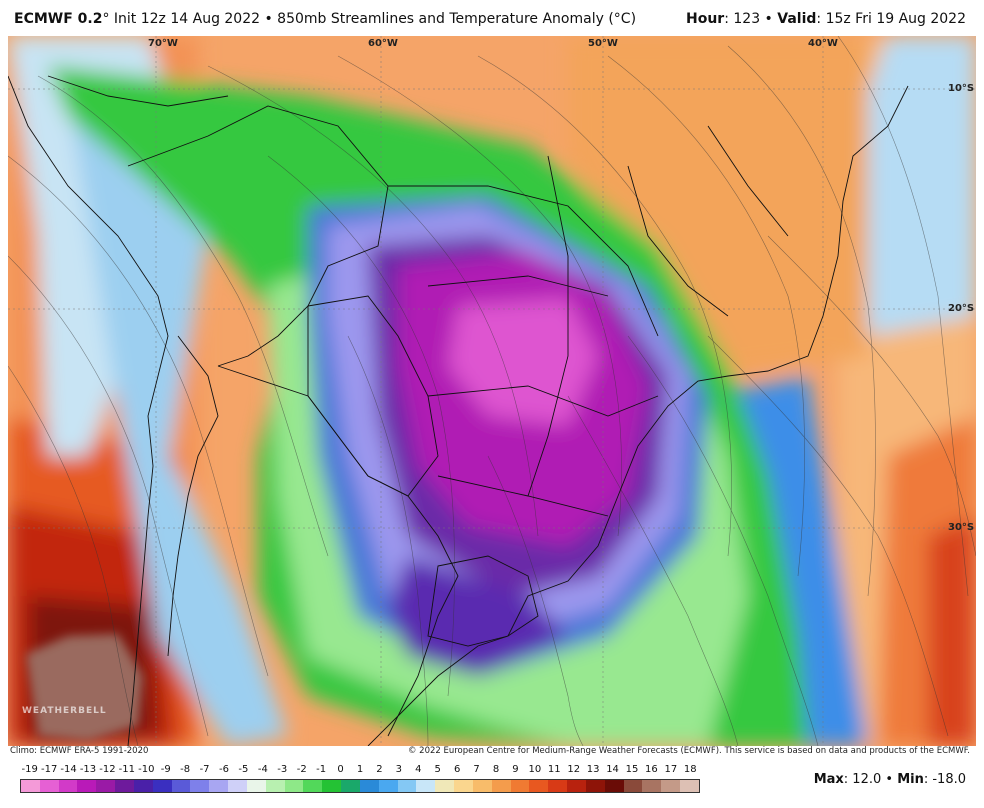 Image resolution: width=984 pixels, height=808 pixels. I want to click on max-min-readout: Max: 12.0 • Min: -18.0, so click(890, 779).